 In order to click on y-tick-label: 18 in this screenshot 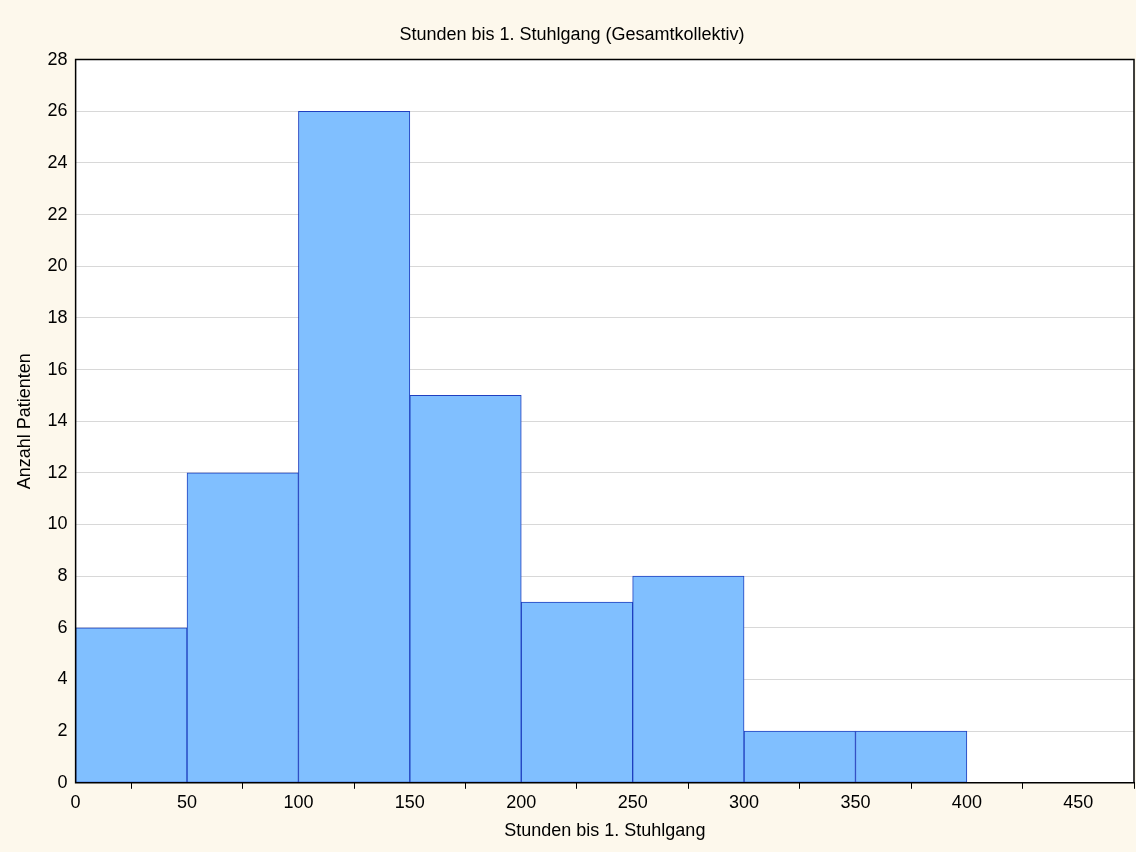, I will do `click(57, 316)`.